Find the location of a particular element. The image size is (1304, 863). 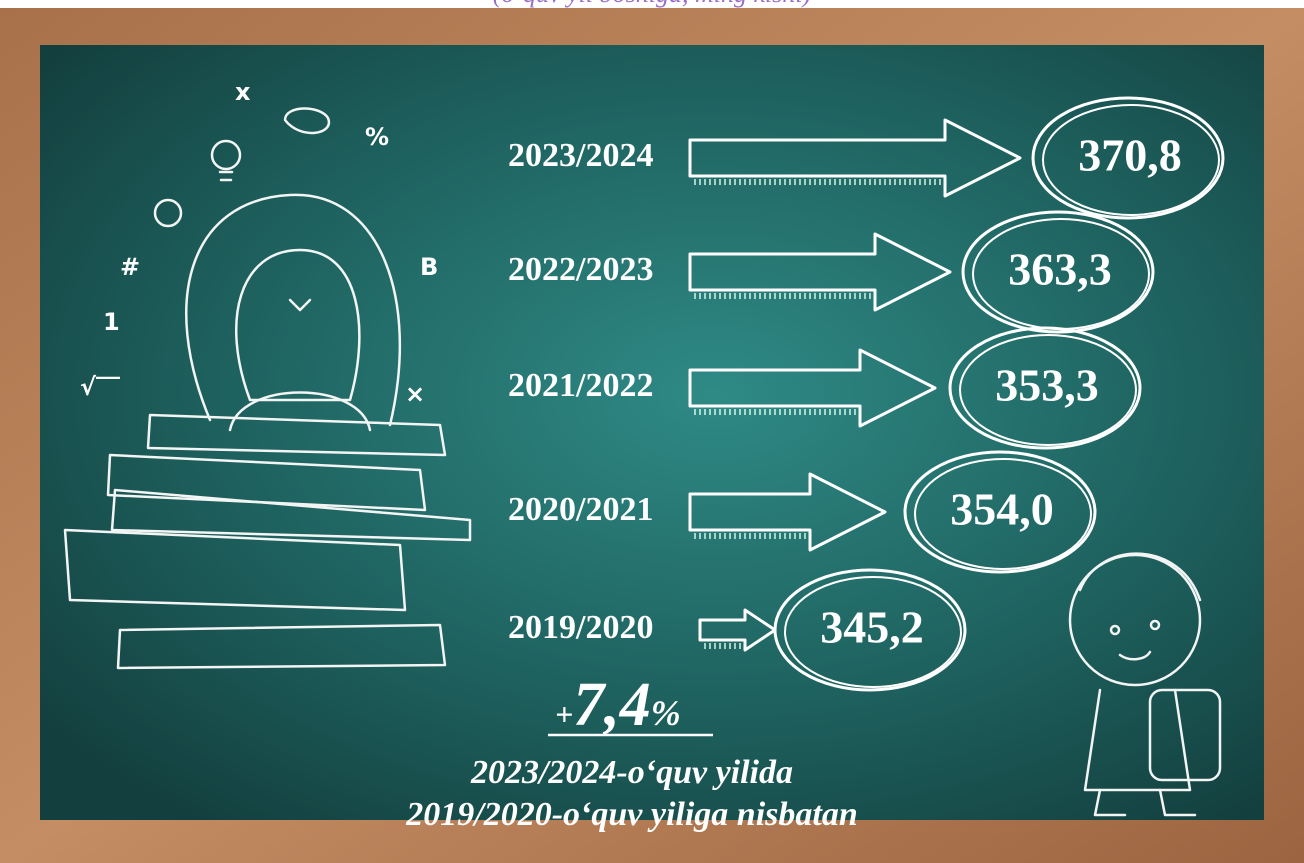

svg-text: B is located at coordinates (429, 267).